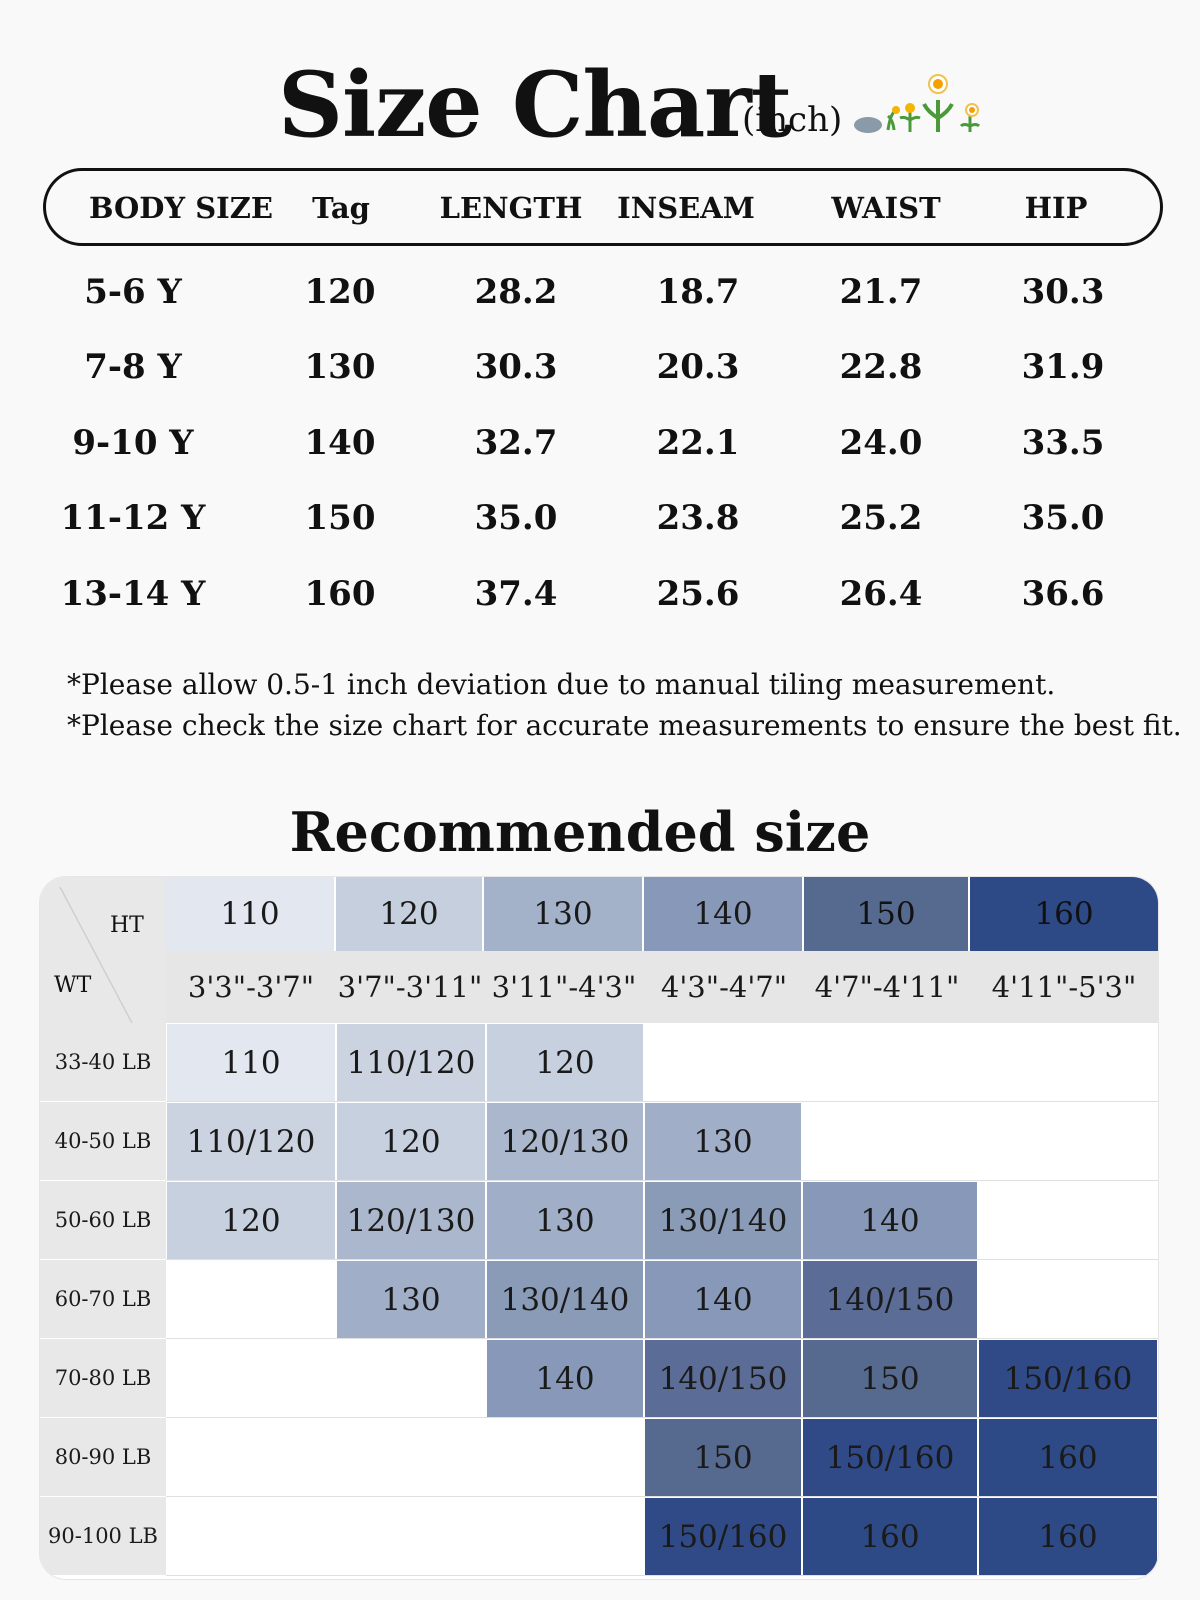  I want to click on size-header-120: 120, so click(409, 914).